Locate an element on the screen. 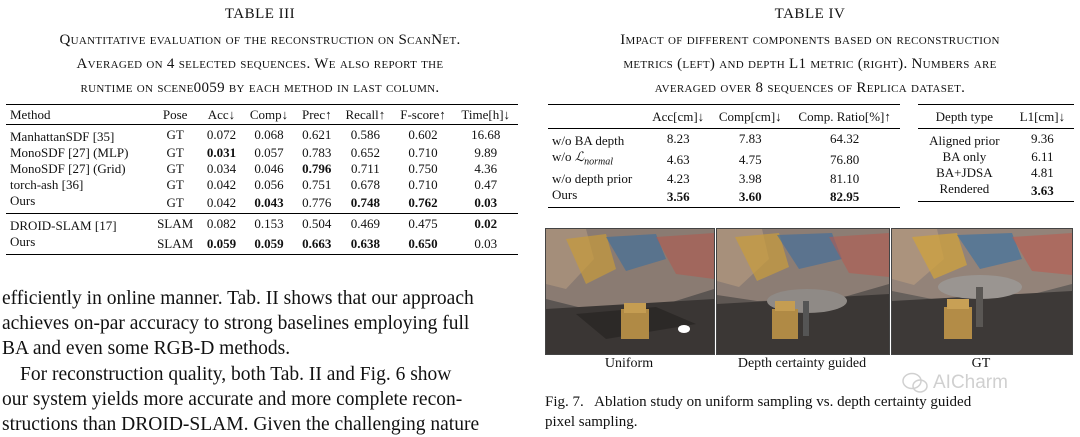 The image size is (1080, 437). table4-left-header-row: Acc[cm]↓ Comp[cm]↓ Comp. Ratio[%]↑ is located at coordinates (724, 116).